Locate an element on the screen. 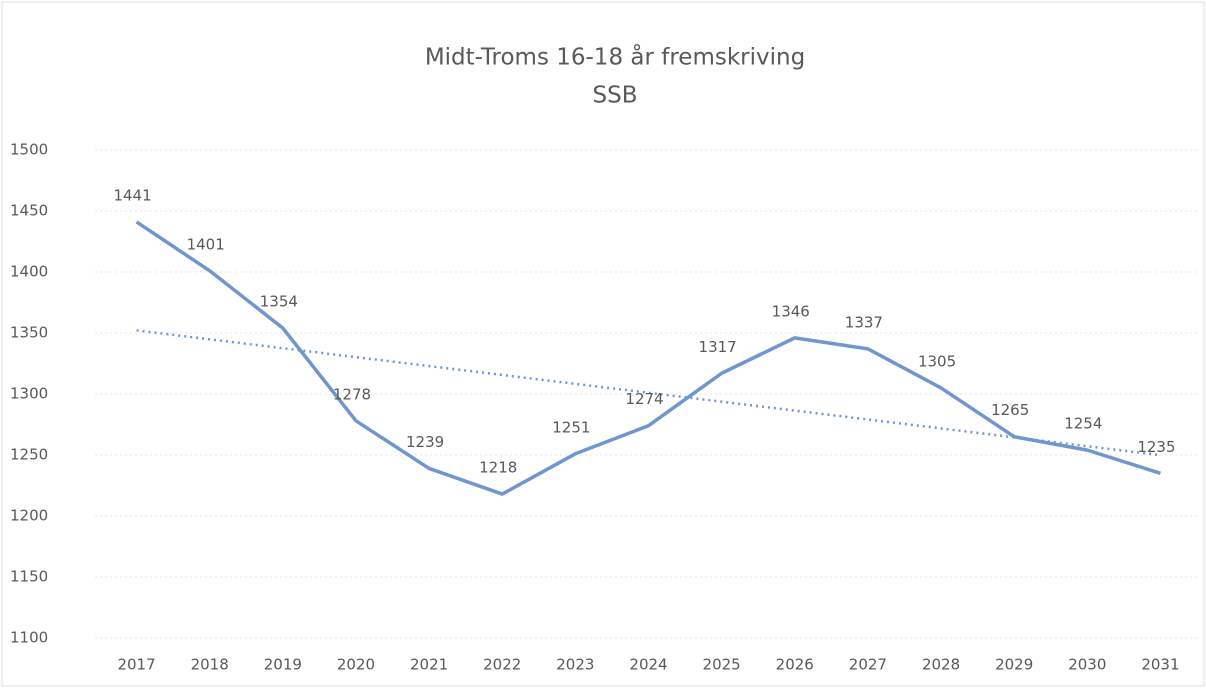 The width and height of the screenshot is (1206, 688). y-tick-label: 1500 is located at coordinates (29, 150).